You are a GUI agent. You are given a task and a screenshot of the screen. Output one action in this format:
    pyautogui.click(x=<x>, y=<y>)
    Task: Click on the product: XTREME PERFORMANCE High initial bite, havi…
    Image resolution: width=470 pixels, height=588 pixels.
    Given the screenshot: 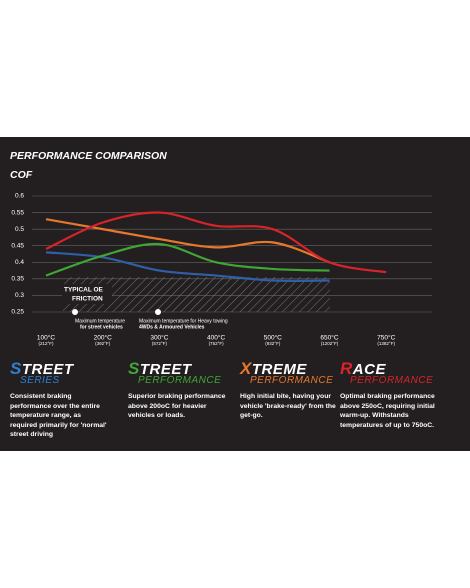 What is the action you would take?
    pyautogui.click(x=290, y=390)
    